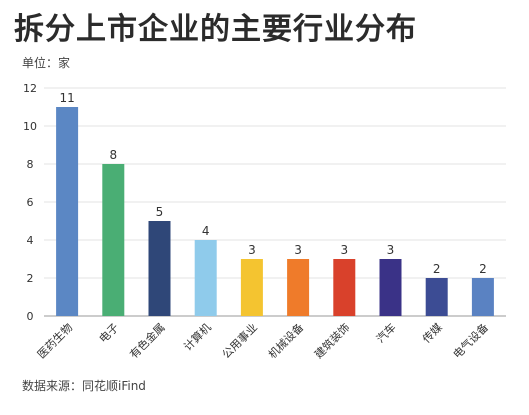 The image size is (529, 415). I want to click on x-tick-label: 有色金属, so click(147, 340).